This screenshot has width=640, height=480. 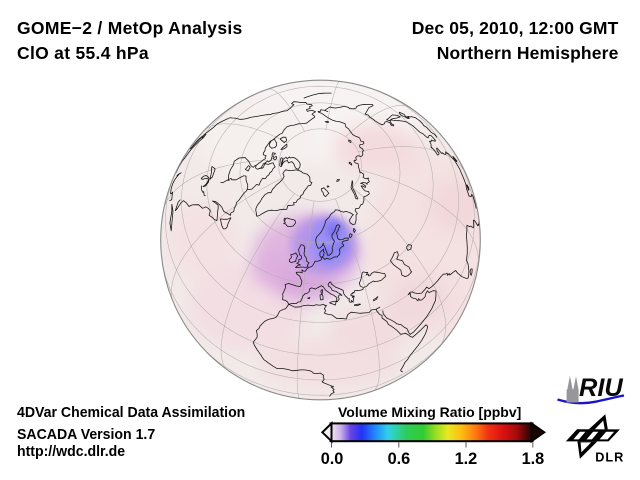 What do you see at coordinates (609, 458) in the screenshot?
I see `svg-text: DLR` at bounding box center [609, 458].